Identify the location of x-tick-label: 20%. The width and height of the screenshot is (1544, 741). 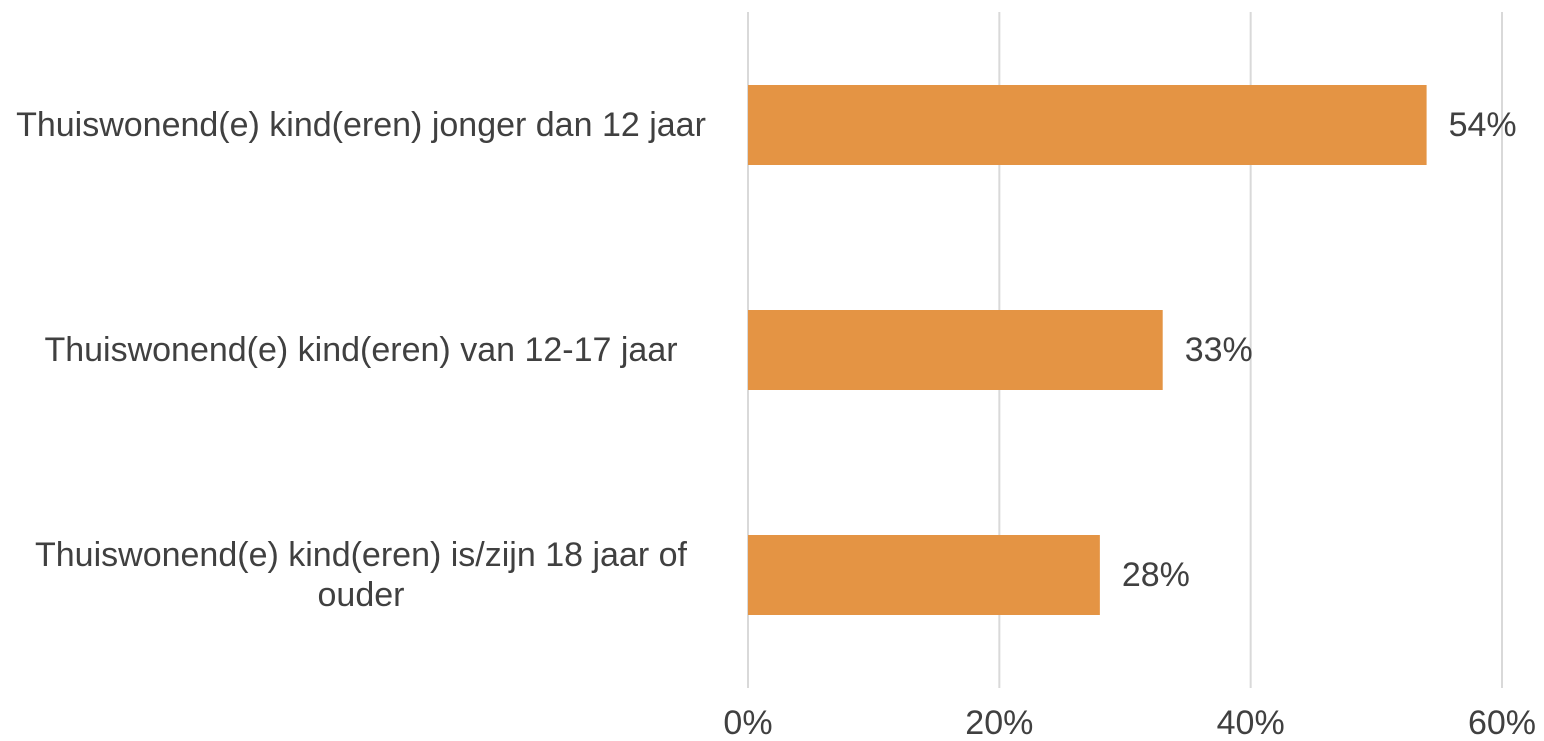
(999, 722).